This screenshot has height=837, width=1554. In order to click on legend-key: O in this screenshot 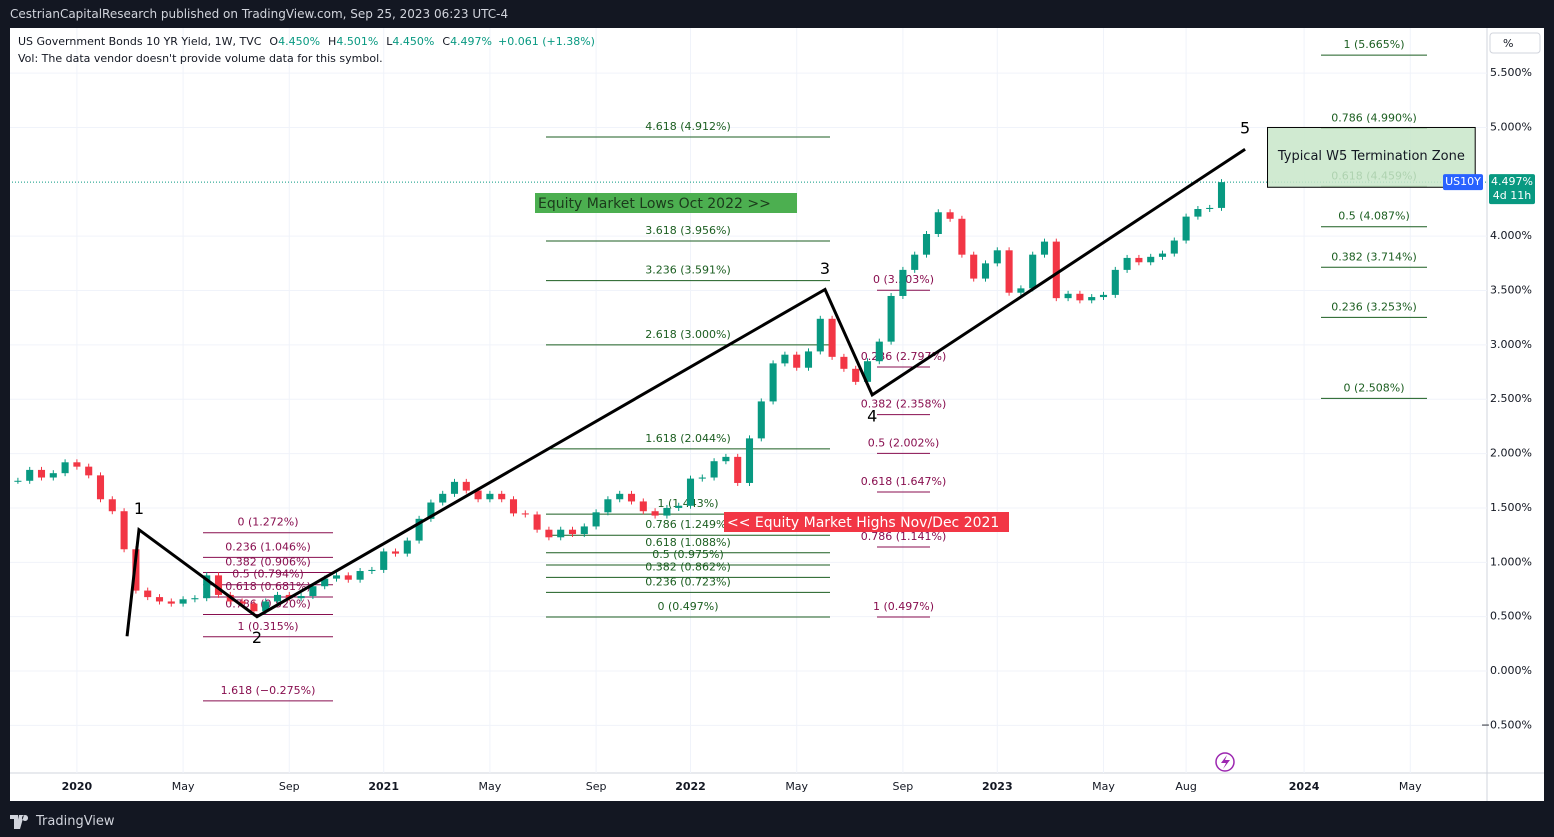, I will do `click(273, 41)`.